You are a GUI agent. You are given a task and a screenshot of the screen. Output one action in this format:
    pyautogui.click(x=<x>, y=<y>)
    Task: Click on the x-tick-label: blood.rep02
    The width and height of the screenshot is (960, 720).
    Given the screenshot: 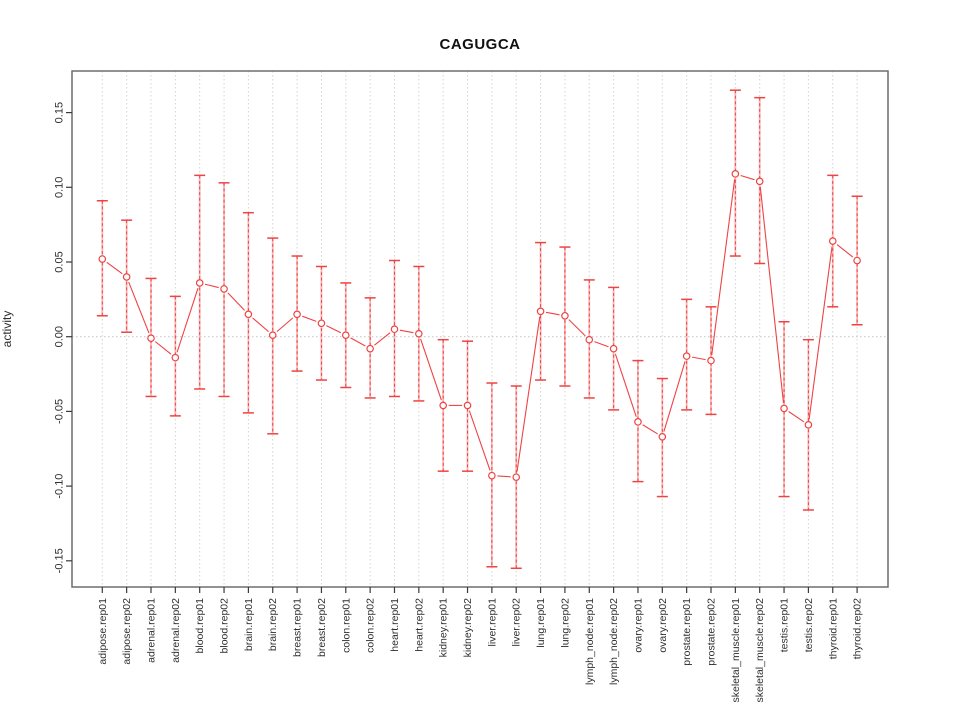 What is the action you would take?
    pyautogui.click(x=225, y=626)
    